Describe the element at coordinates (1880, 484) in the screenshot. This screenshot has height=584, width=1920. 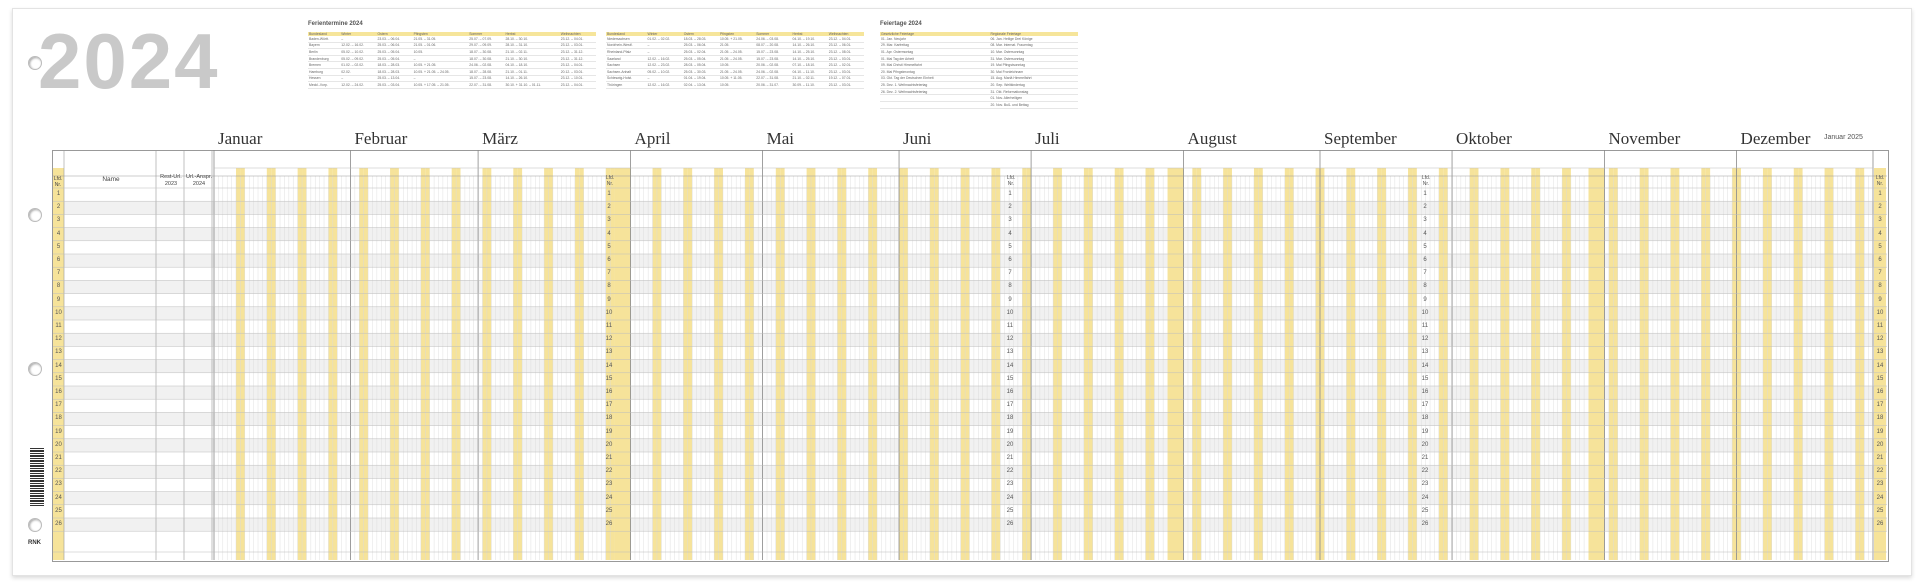
I see `row-number: 23` at that location.